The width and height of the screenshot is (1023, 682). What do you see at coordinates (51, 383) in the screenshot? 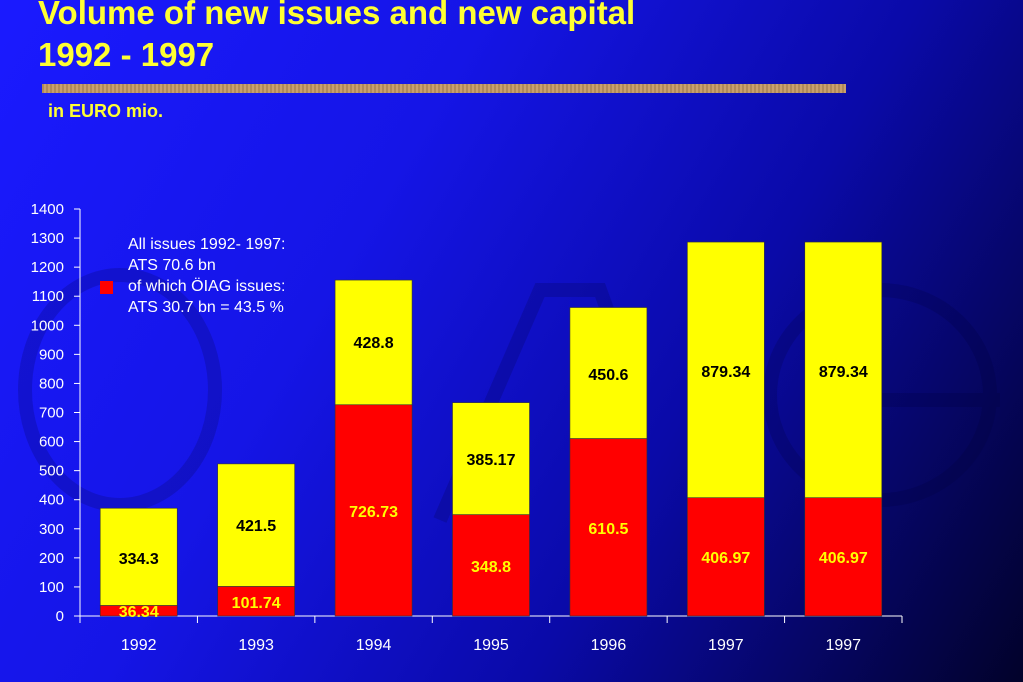
I see `y-tick-label: 800` at bounding box center [51, 383].